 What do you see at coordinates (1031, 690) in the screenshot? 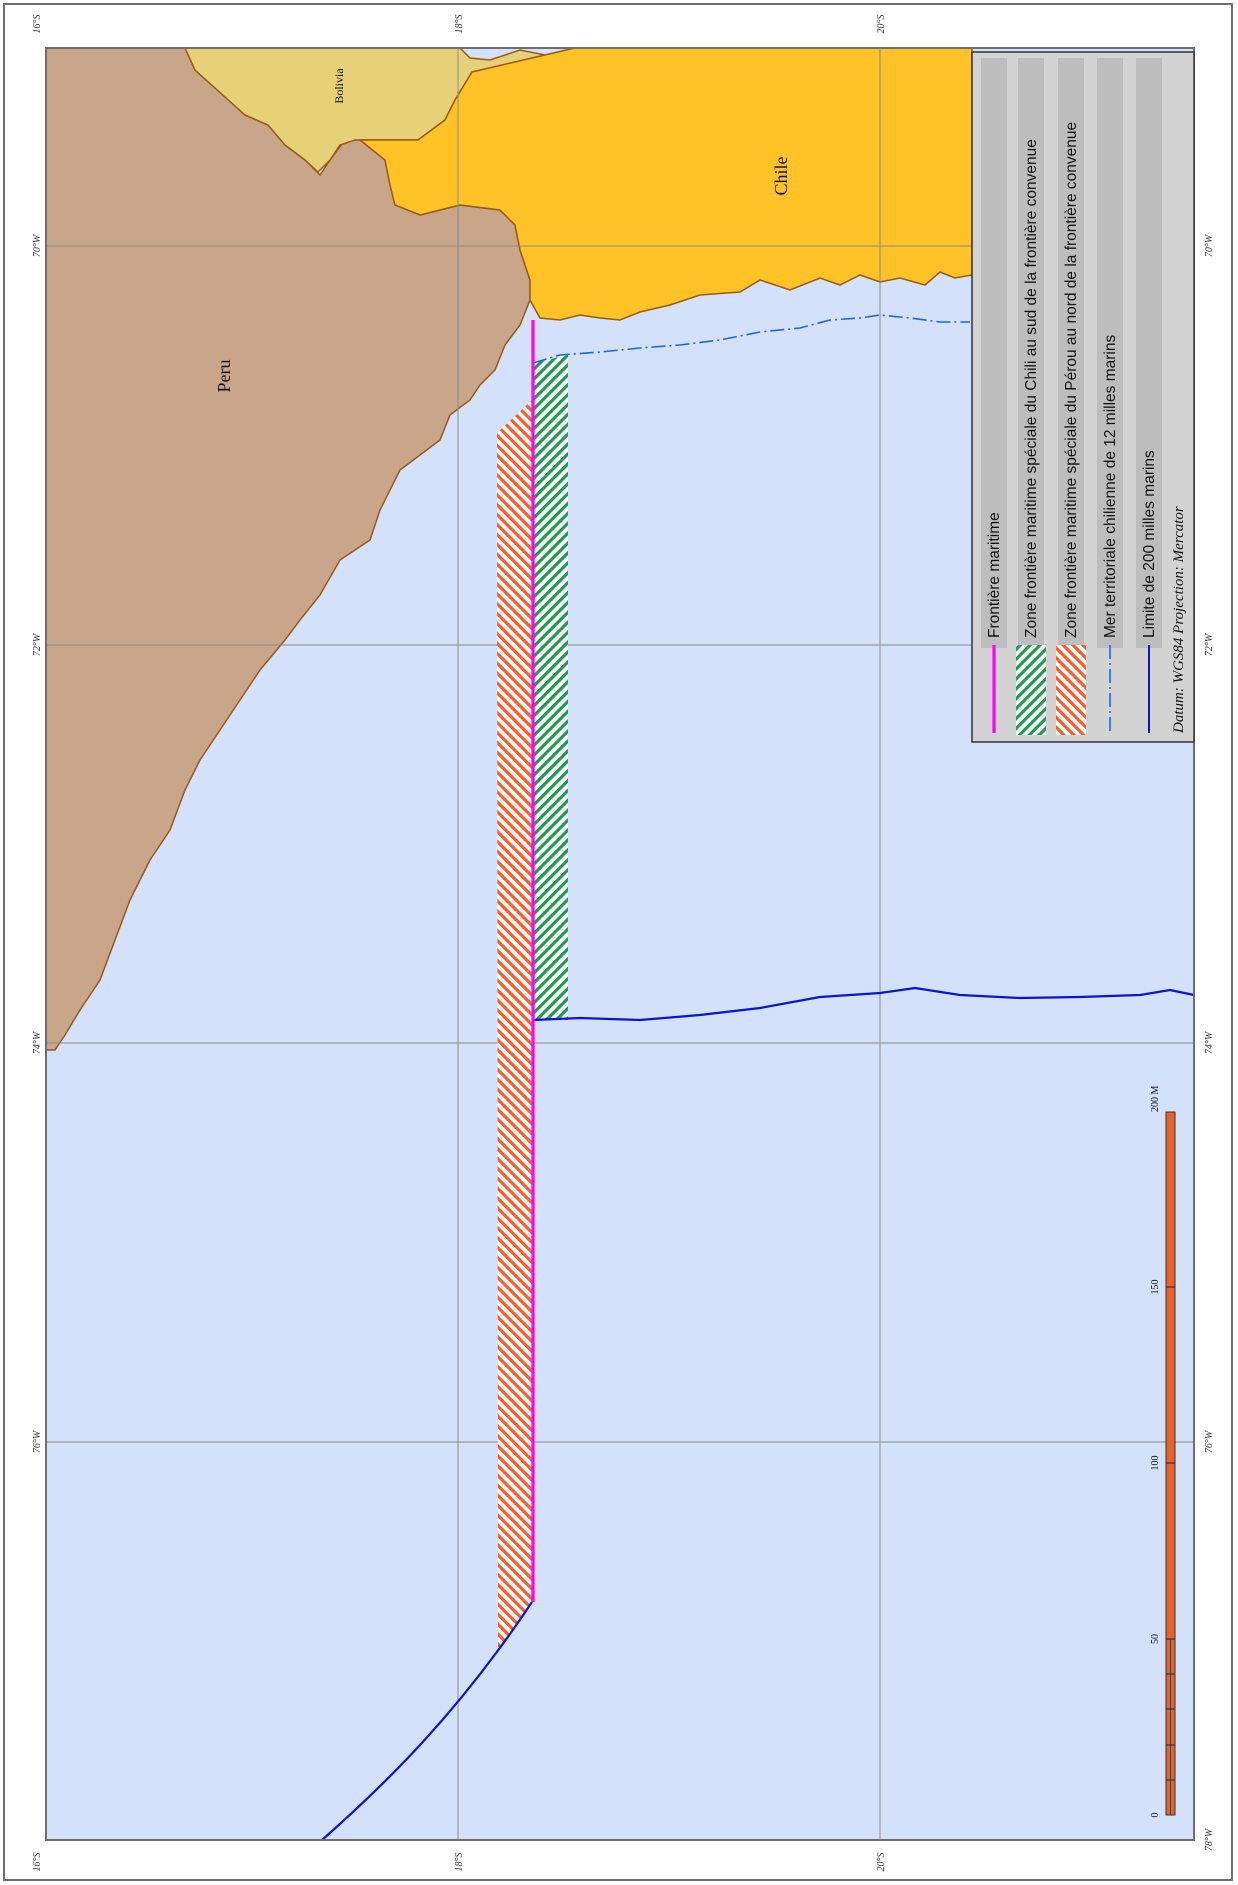
I see `green-hatch-icon` at bounding box center [1031, 690].